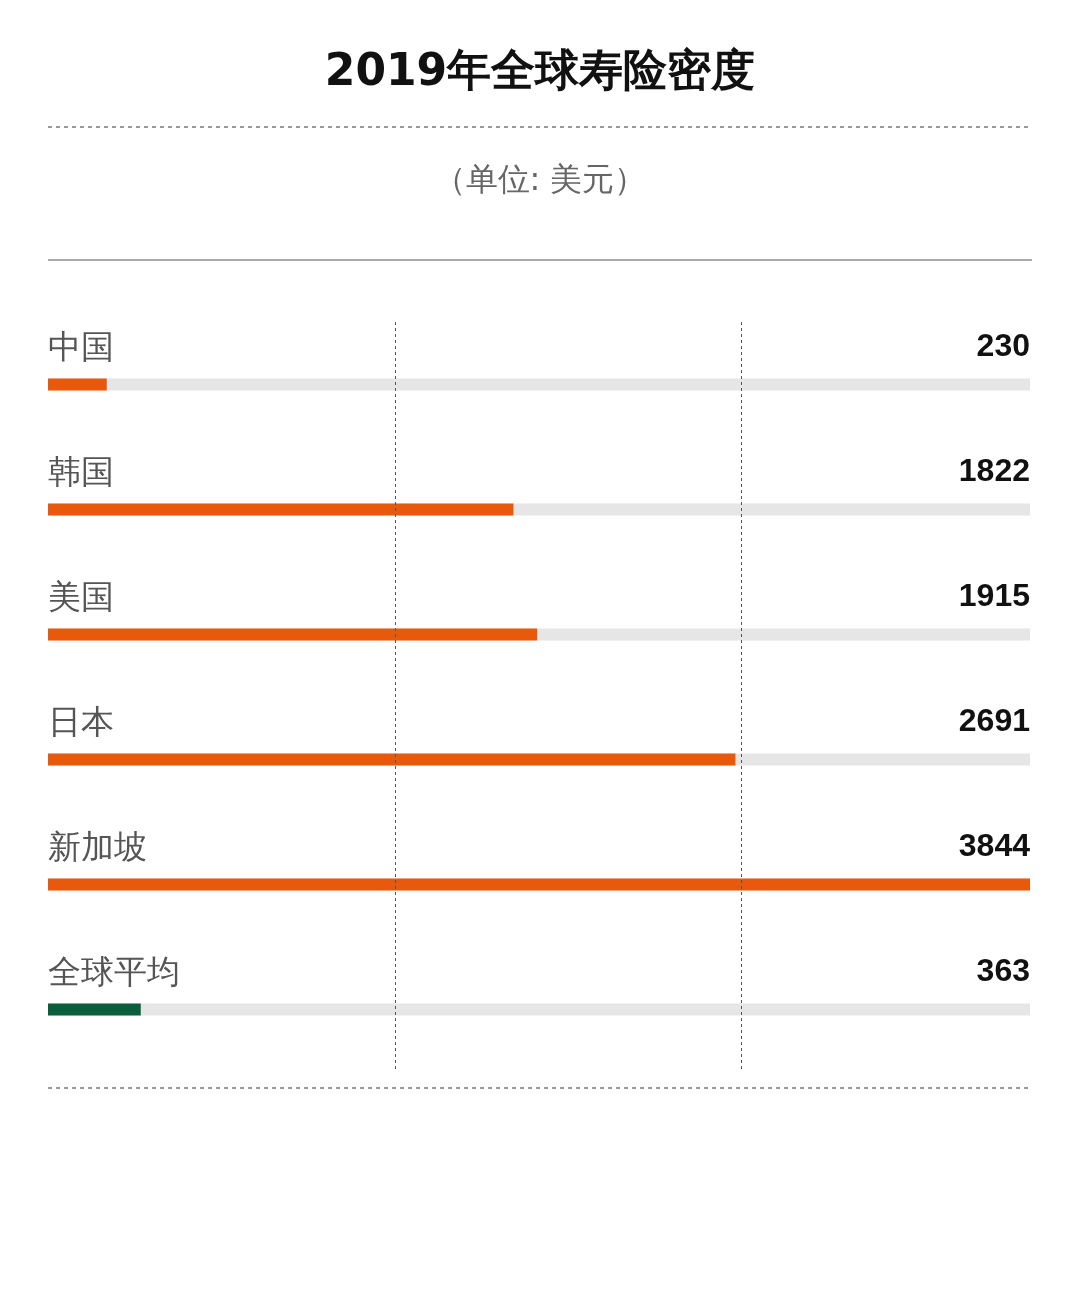 The width and height of the screenshot is (1080, 1312). What do you see at coordinates (1003, 969) in the screenshot?
I see `data-label: 363` at bounding box center [1003, 969].